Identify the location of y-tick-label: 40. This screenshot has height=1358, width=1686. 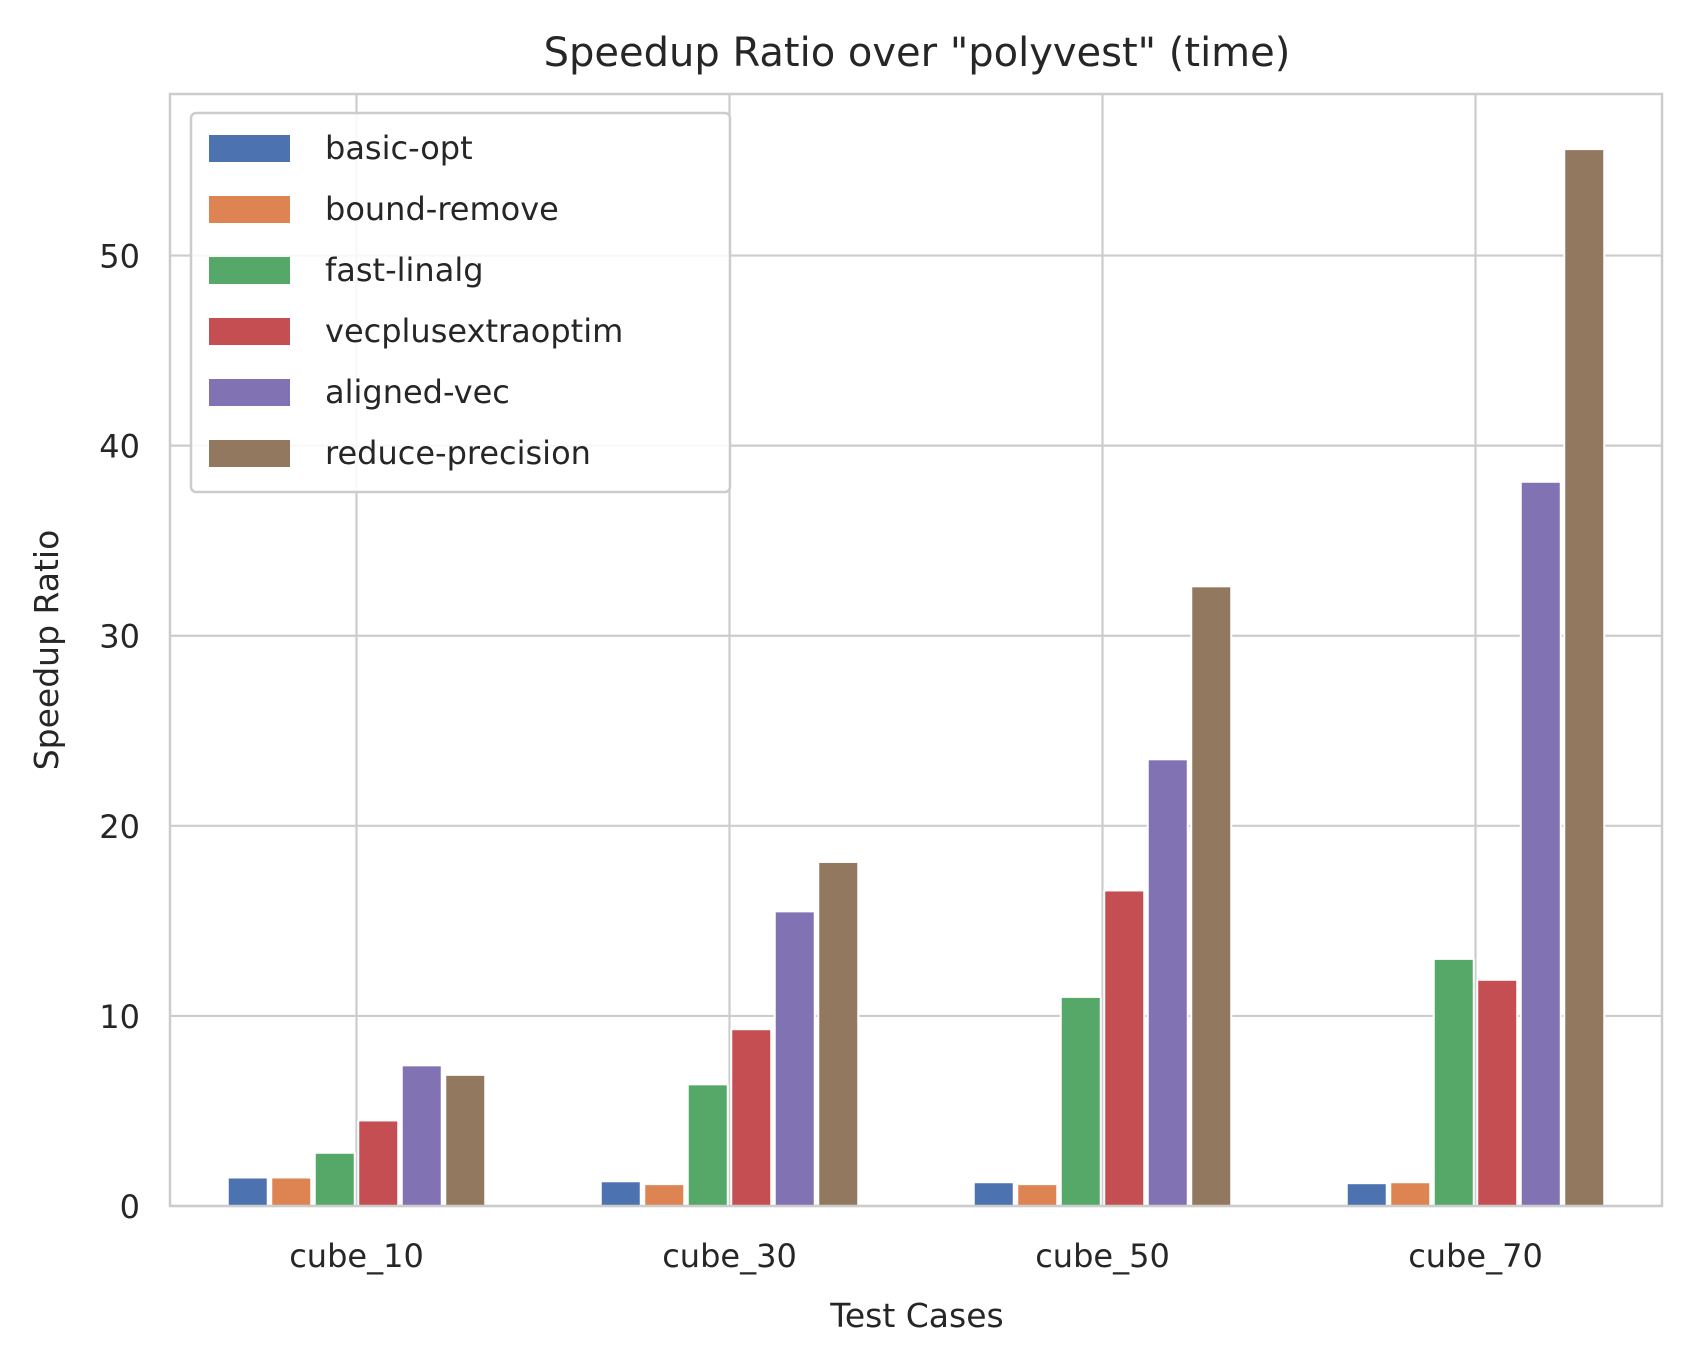
(119, 447).